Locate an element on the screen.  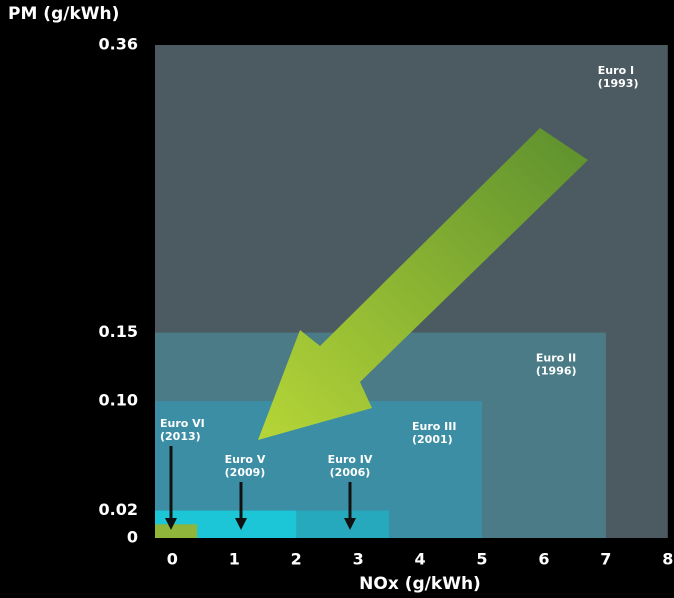
standard-name: Euro I is located at coordinates (616, 70).